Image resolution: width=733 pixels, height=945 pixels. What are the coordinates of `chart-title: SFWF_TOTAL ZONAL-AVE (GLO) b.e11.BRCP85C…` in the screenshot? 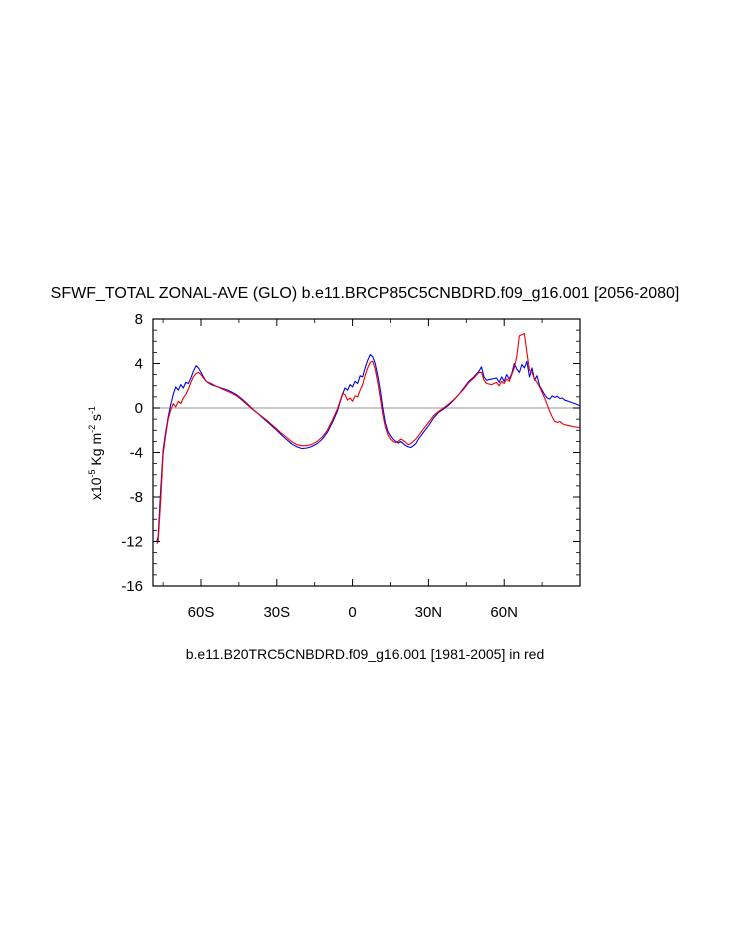 It's located at (365, 293).